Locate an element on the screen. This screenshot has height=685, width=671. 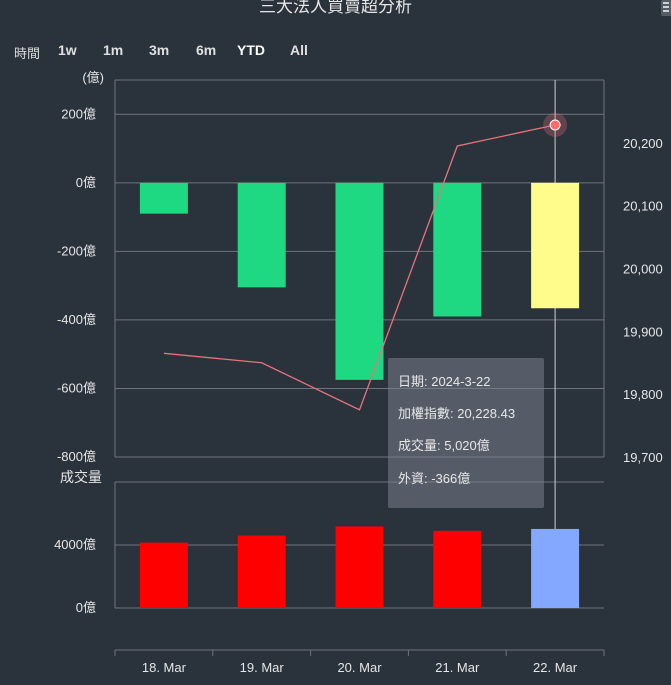
x-tick-label: 19. Mar is located at coordinates (262, 667).